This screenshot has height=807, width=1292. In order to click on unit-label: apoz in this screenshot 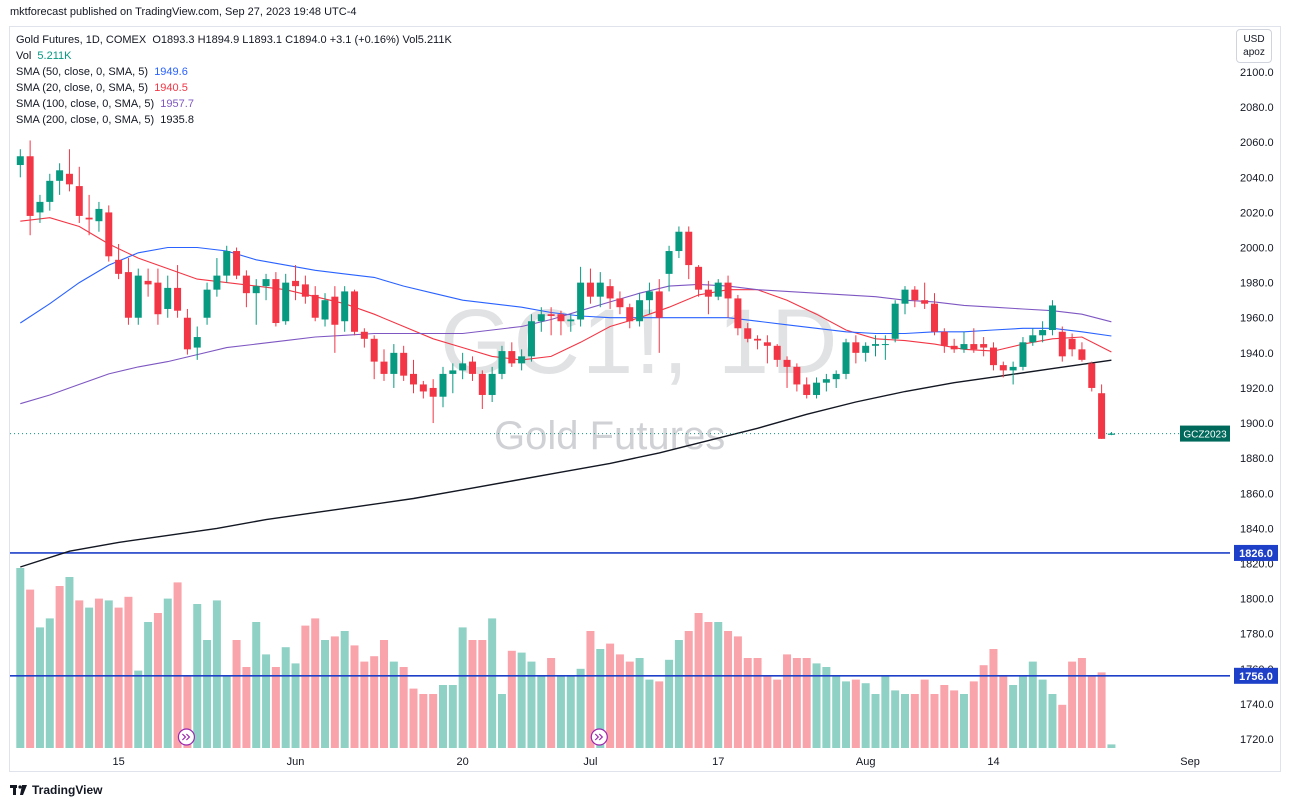, I will do `click(1254, 52)`.